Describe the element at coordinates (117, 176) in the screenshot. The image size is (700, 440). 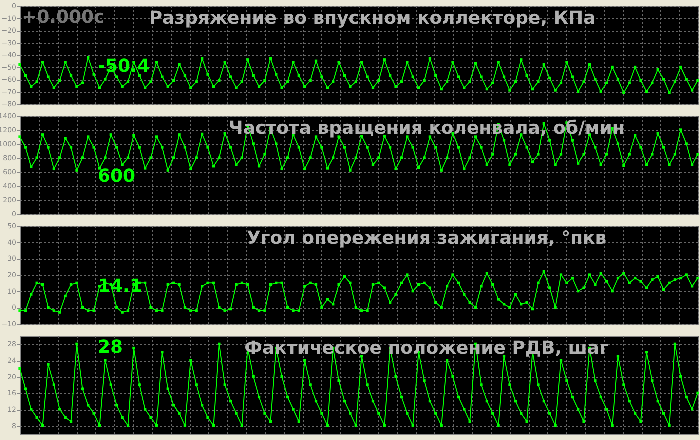
I see `annotation: 600` at that location.